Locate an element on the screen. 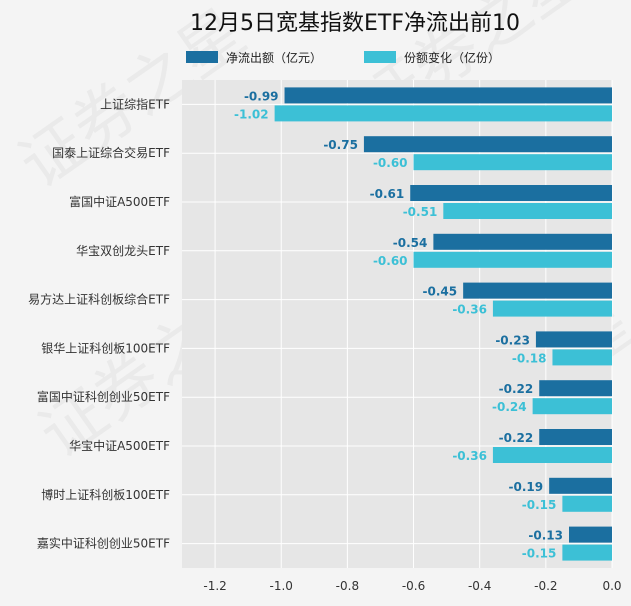 This screenshot has width=631, height=606. legend: 净流出额（亿元） 份额变化（亿份） is located at coordinates (343, 57).